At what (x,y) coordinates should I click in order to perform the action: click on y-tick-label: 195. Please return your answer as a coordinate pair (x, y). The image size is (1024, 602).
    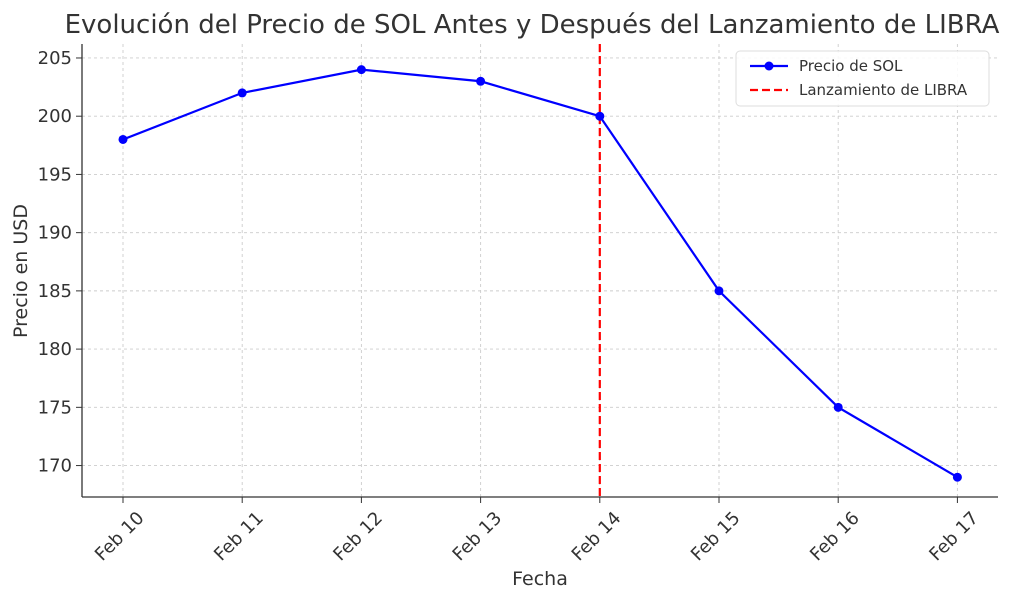
    Looking at the image, I should click on (55, 174).